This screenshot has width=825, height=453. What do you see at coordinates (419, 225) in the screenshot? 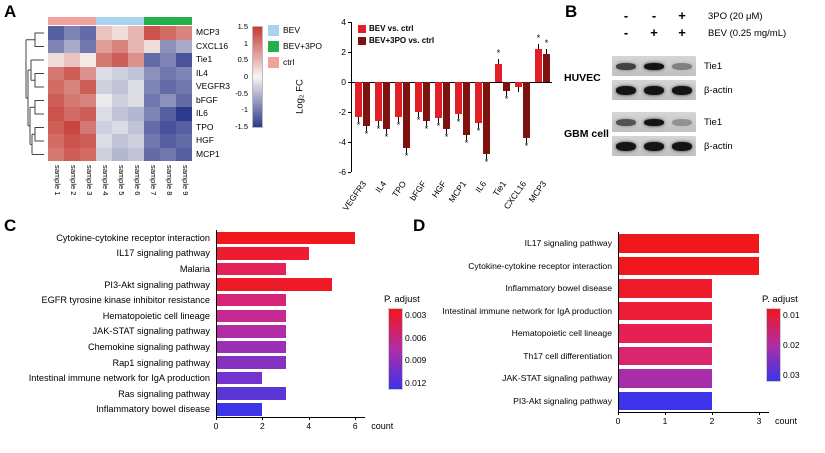
I see `panel-d-label: D` at bounding box center [419, 225].